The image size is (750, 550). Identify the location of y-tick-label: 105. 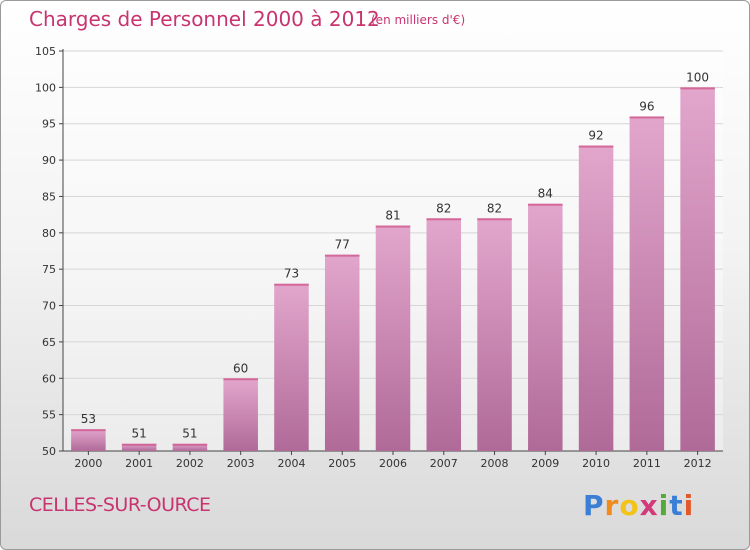
(45, 51).